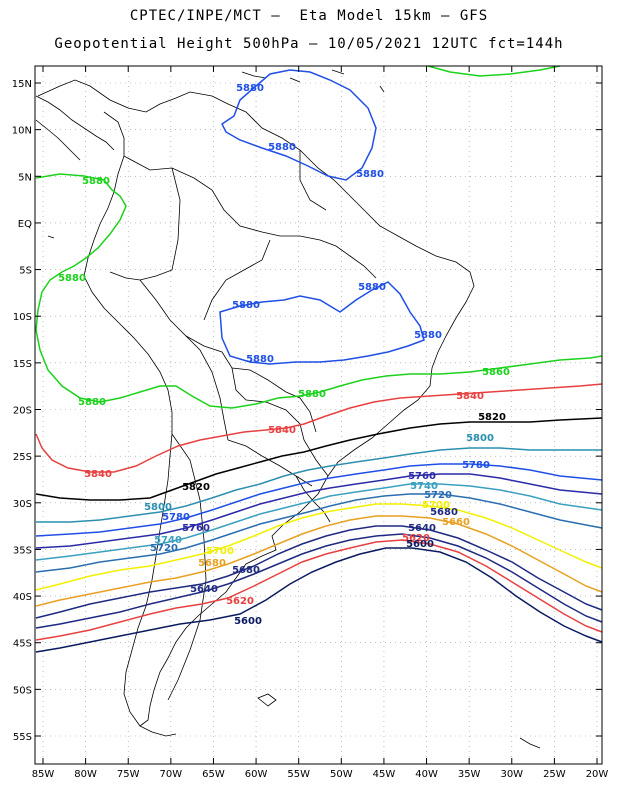  Describe the element at coordinates (496, 372) in the screenshot. I see `contour-label: 5860` at that location.